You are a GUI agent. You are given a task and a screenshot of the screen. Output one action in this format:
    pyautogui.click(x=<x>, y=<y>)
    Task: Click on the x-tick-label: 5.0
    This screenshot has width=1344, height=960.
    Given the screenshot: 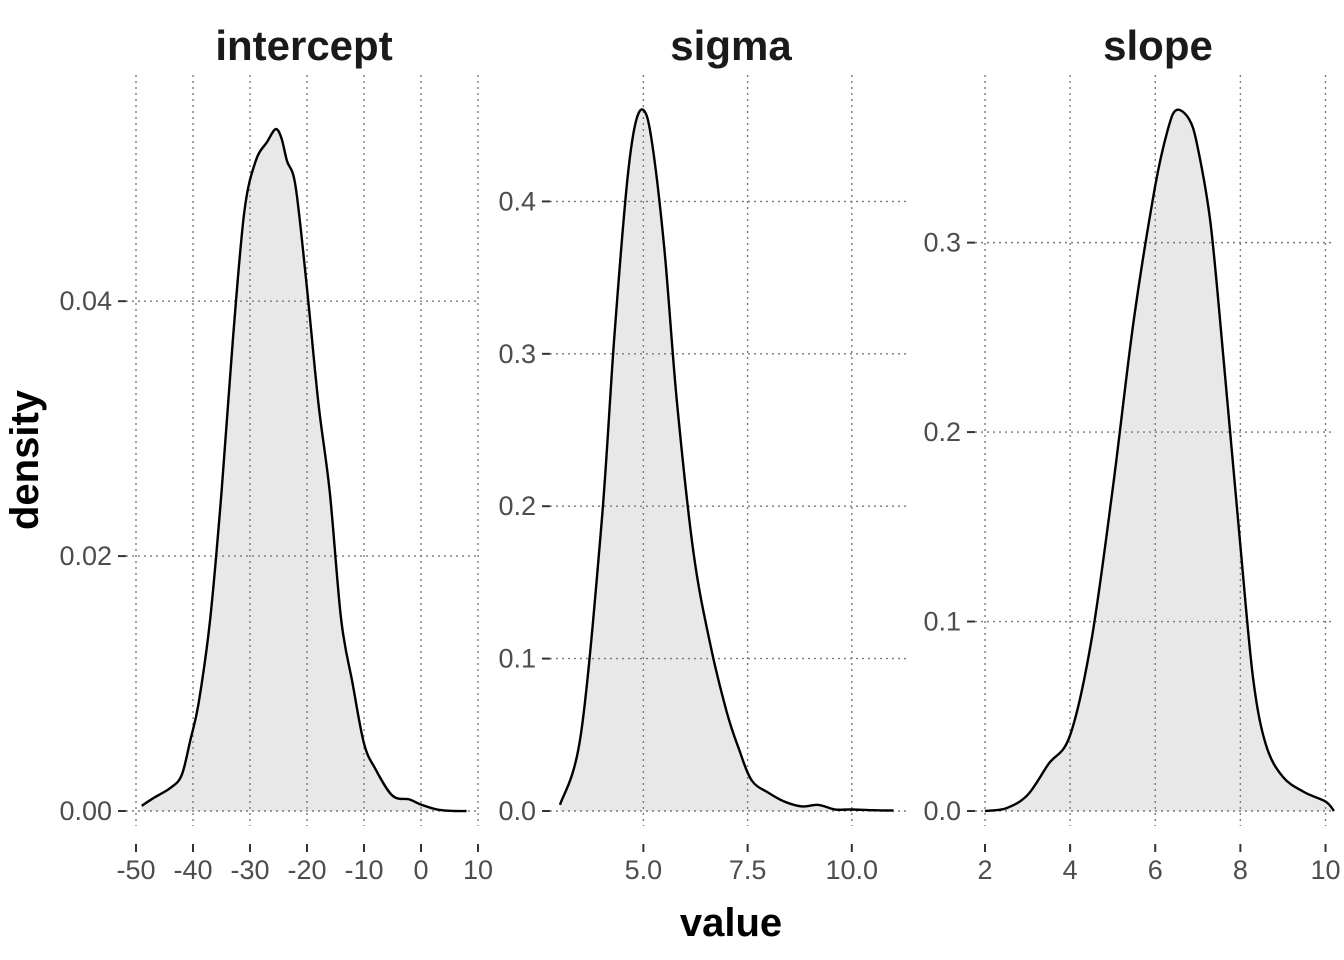 What is the action you would take?
    pyautogui.click(x=644, y=870)
    